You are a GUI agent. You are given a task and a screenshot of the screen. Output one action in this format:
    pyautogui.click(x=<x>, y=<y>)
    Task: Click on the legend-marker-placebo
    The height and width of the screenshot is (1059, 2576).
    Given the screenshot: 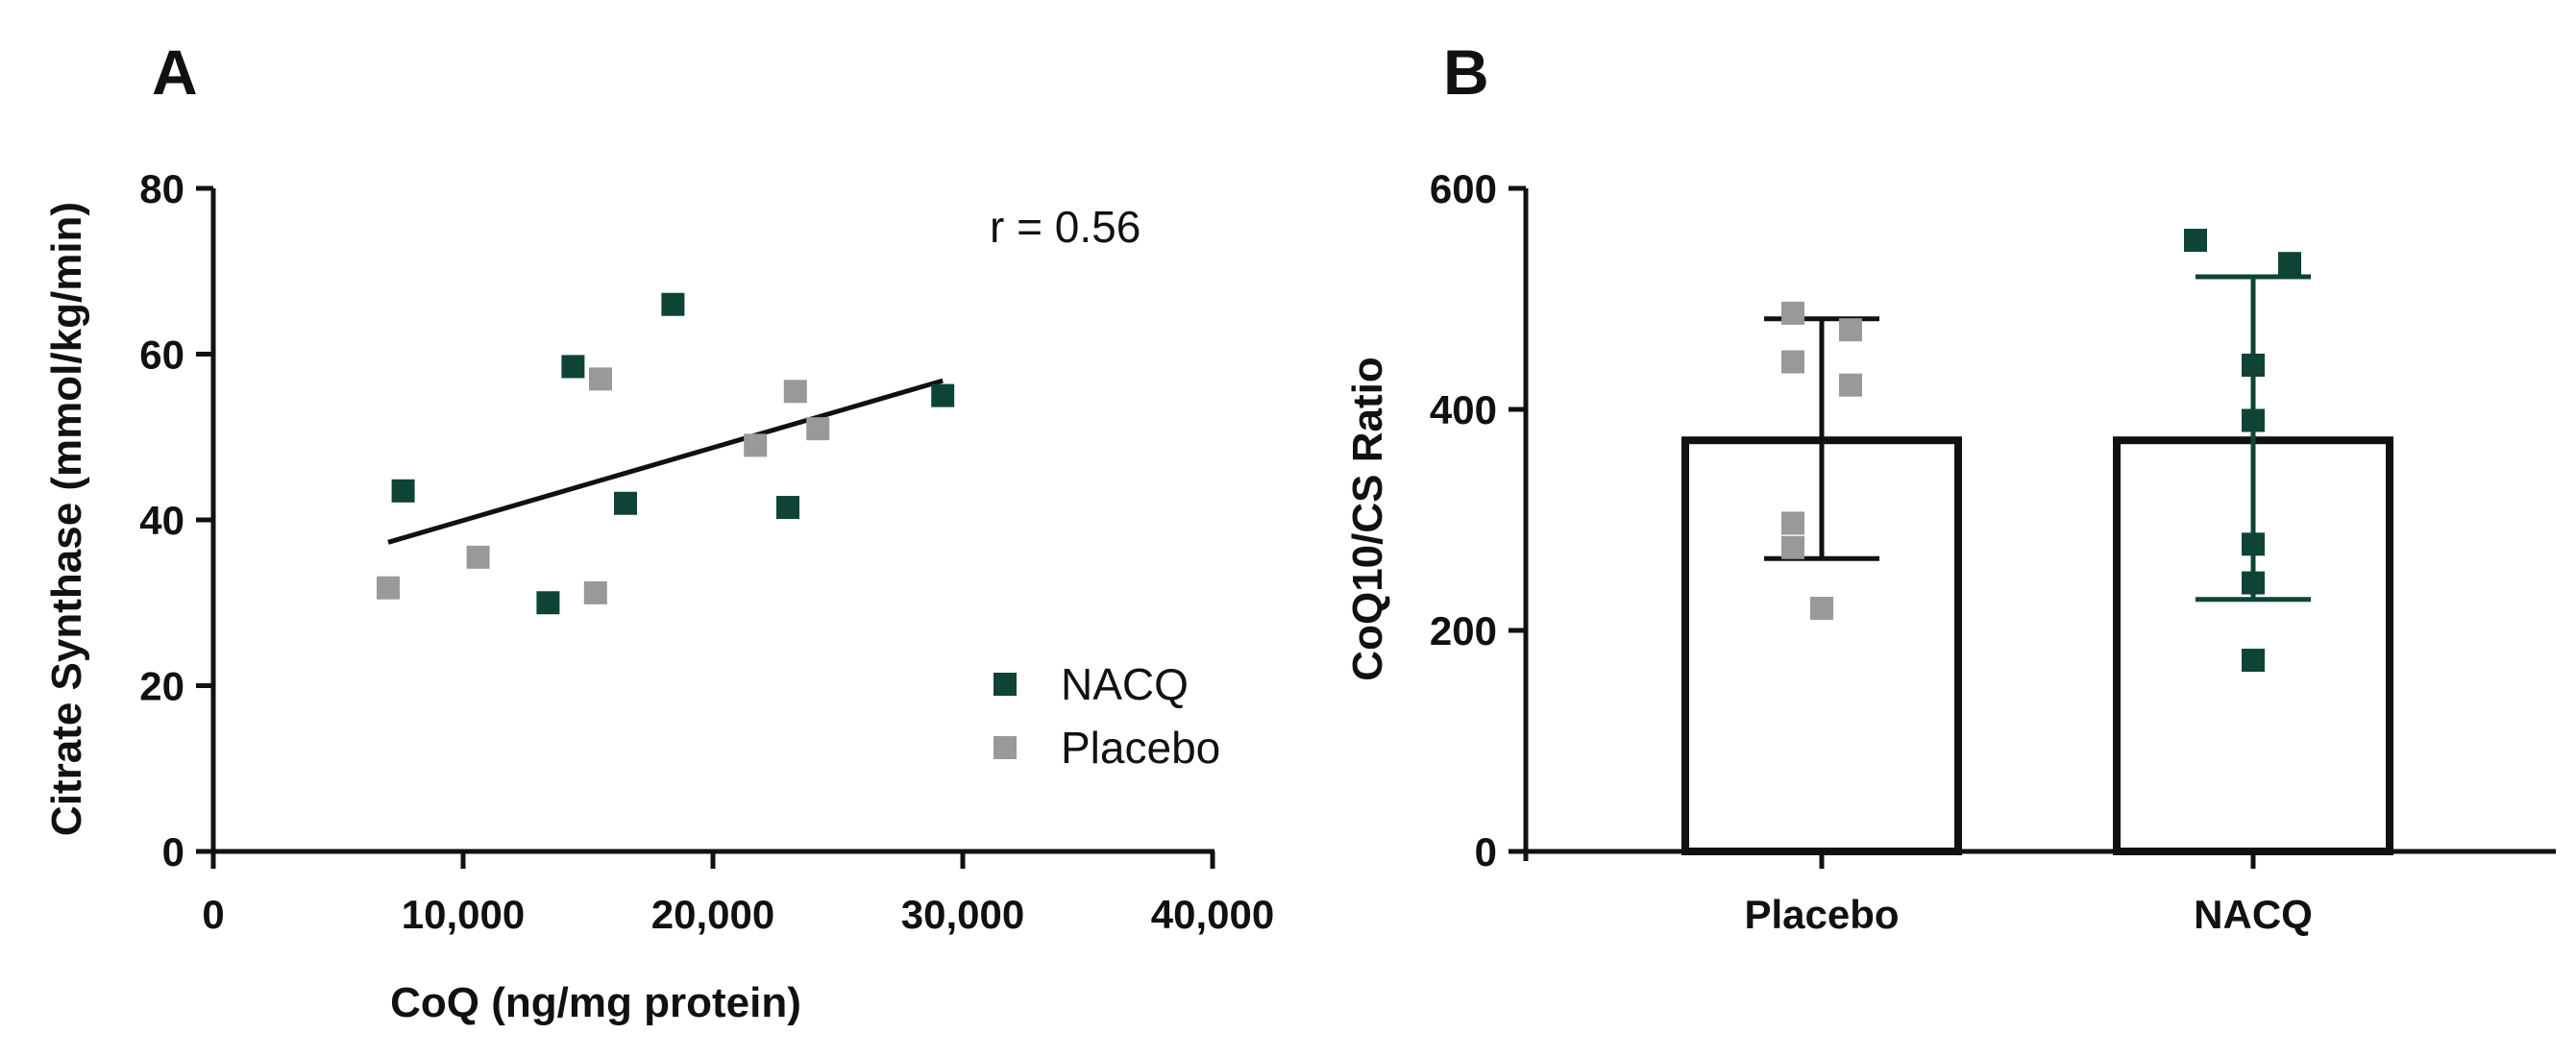 What is the action you would take?
    pyautogui.click(x=1005, y=747)
    